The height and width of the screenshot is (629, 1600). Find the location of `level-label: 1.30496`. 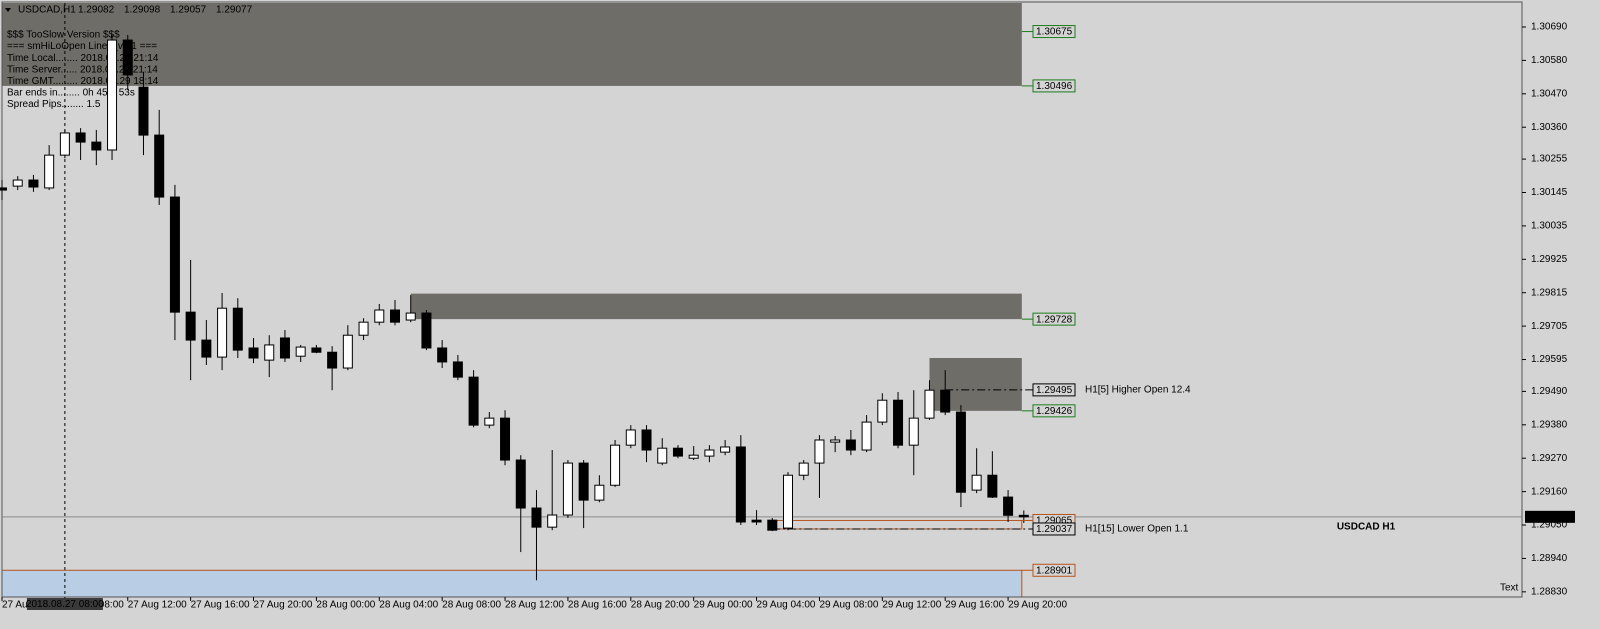

level-label: 1.30496 is located at coordinates (1054, 86).